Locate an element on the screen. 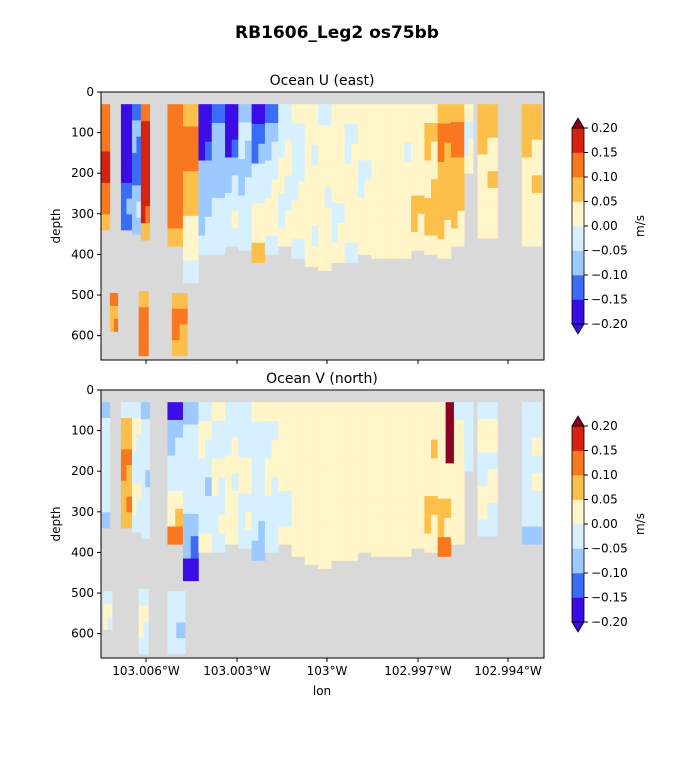  colorbar-tick-label: −0.20 is located at coordinates (609, 622).